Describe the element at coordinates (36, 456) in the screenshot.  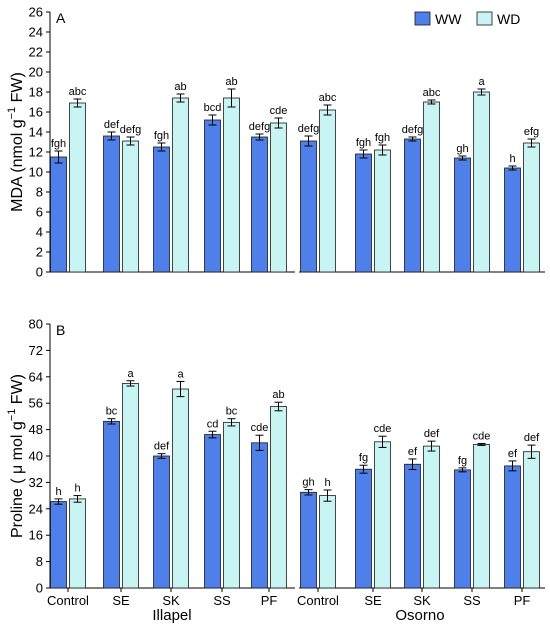
I see `y-tick-label: 40` at that location.